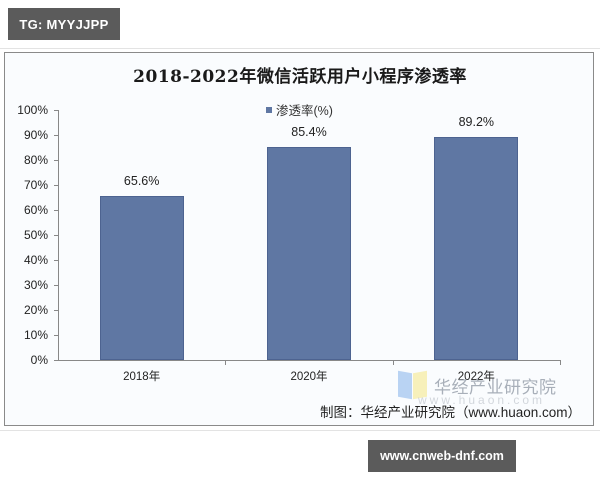 This screenshot has height=480, width=600. What do you see at coordinates (32, 110) in the screenshot?
I see `y-tick-label: 100%` at bounding box center [32, 110].